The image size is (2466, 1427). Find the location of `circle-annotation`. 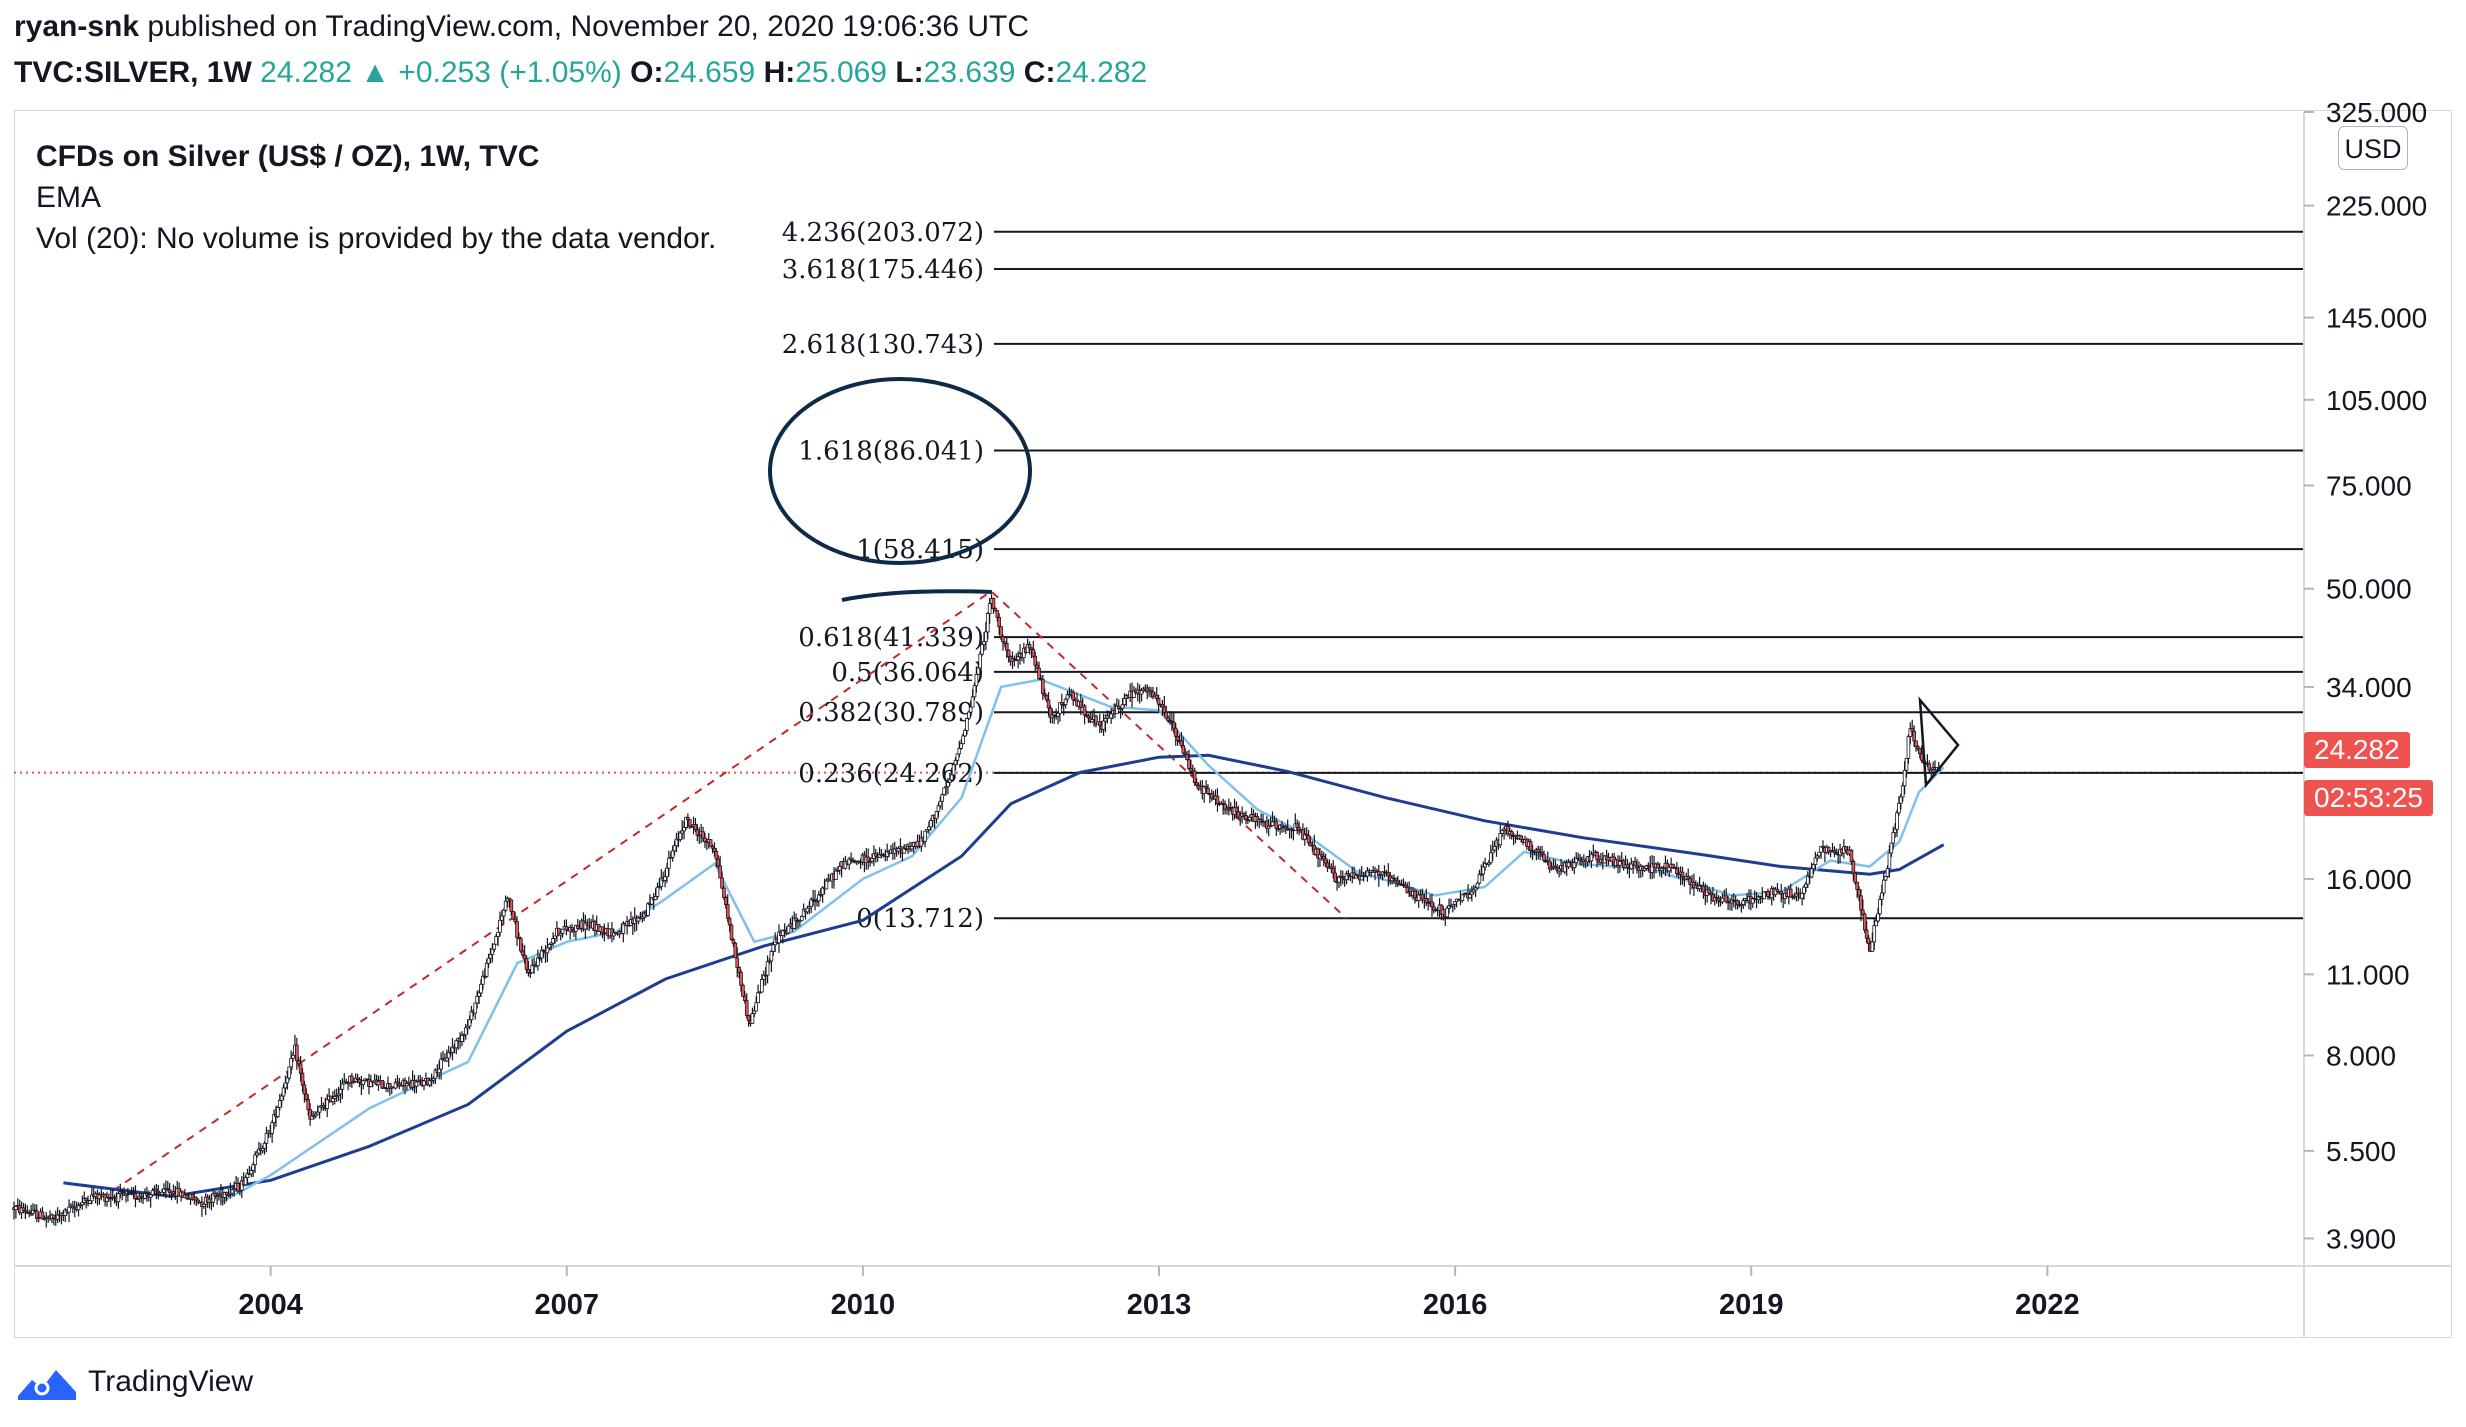

circle-annotation is located at coordinates (900, 471).